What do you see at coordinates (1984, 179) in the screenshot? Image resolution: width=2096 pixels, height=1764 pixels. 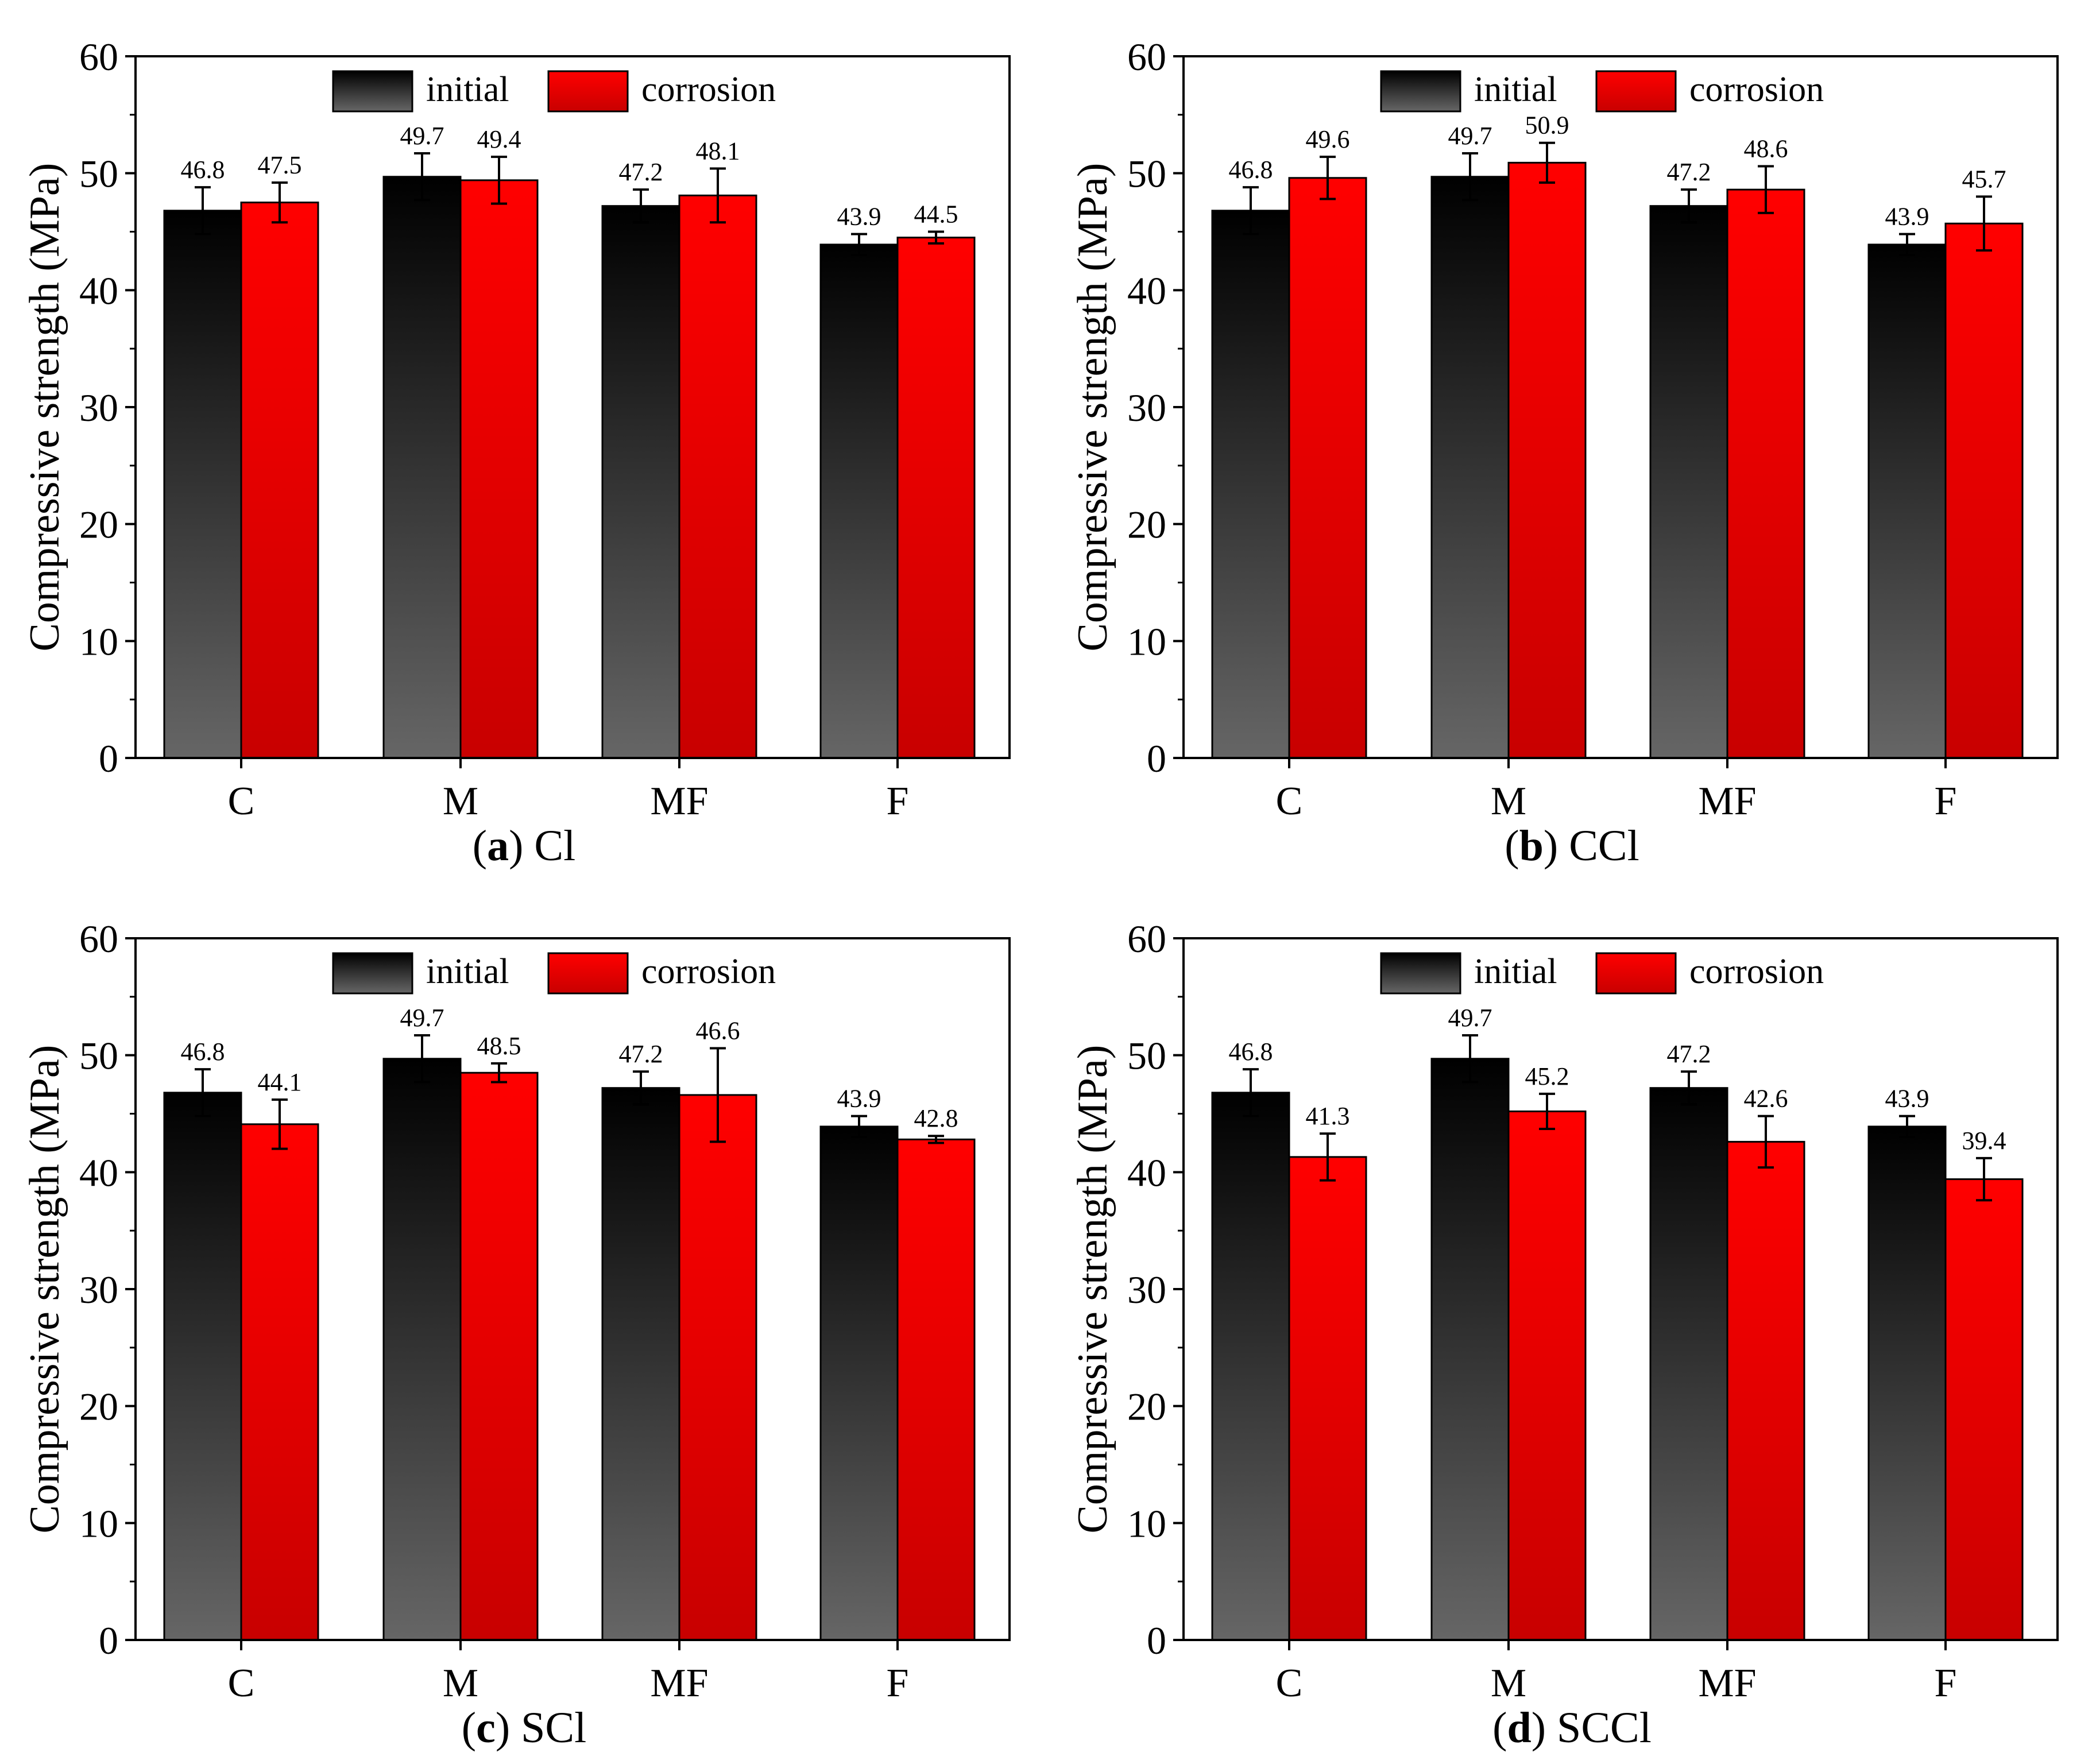 I see `value-label-corrosion-F: 45.7` at bounding box center [1984, 179].